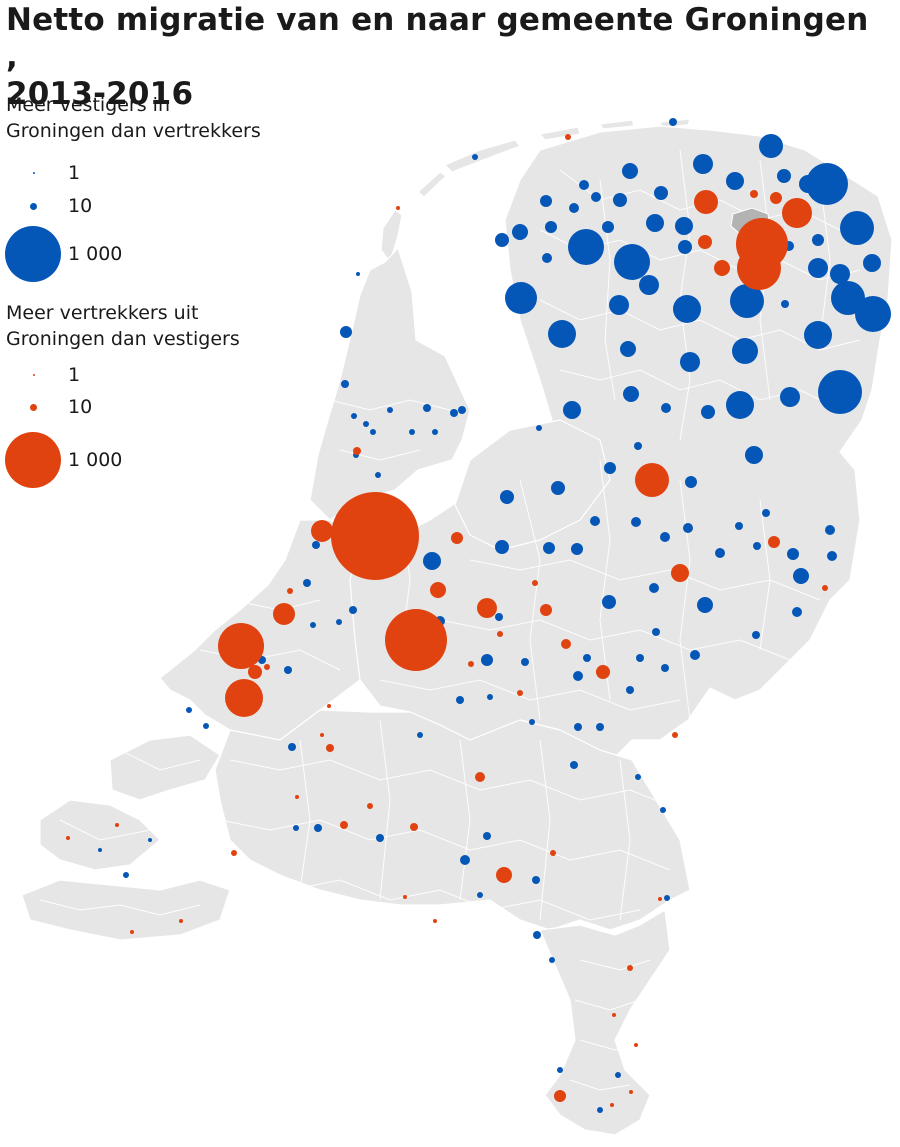 The width and height of the screenshot is (900, 1147). What do you see at coordinates (130, 460) in the screenshot?
I see `legend-negative-1000: 1 000` at bounding box center [130, 460].